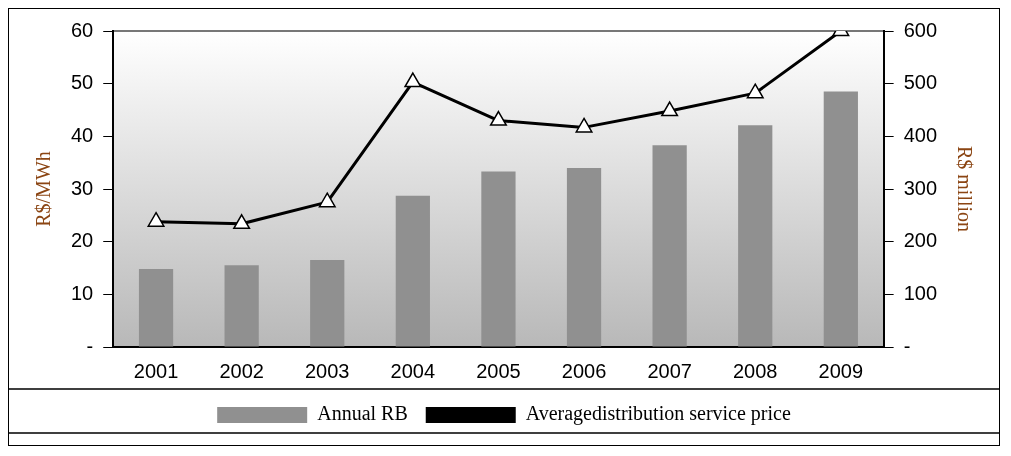 This screenshot has width=1011, height=456. I want to click on y-axis-title: R$/MWh, so click(43, 189).